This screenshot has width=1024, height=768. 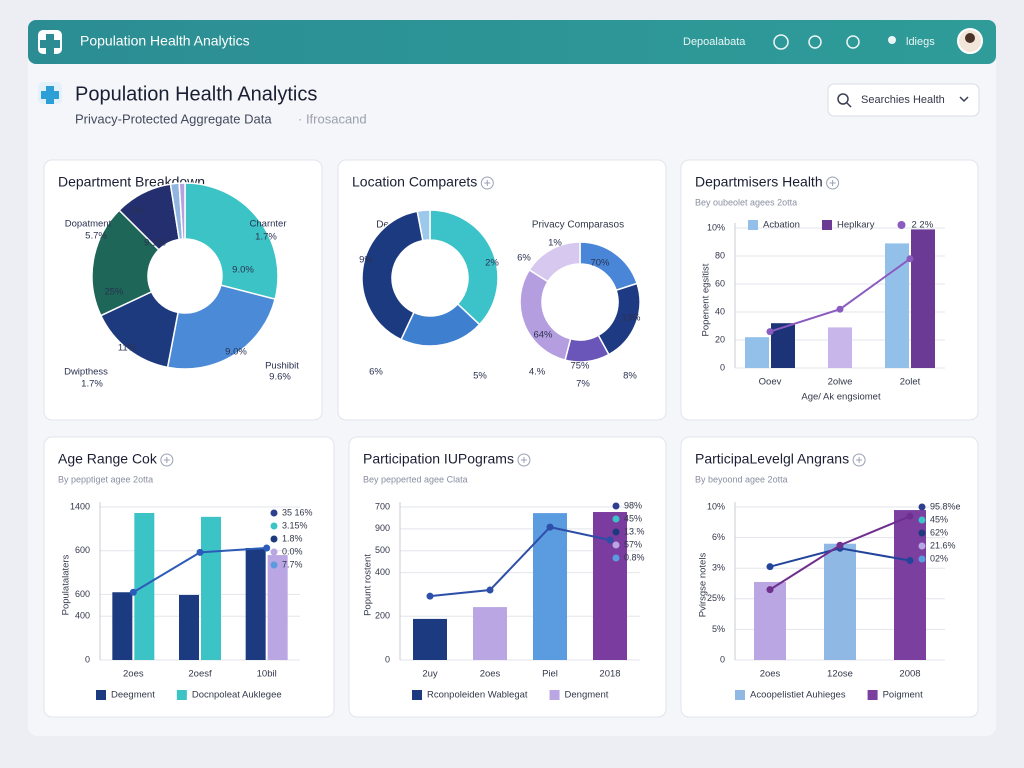 What do you see at coordinates (843, 99) in the screenshot?
I see `search-icon` at bounding box center [843, 99].